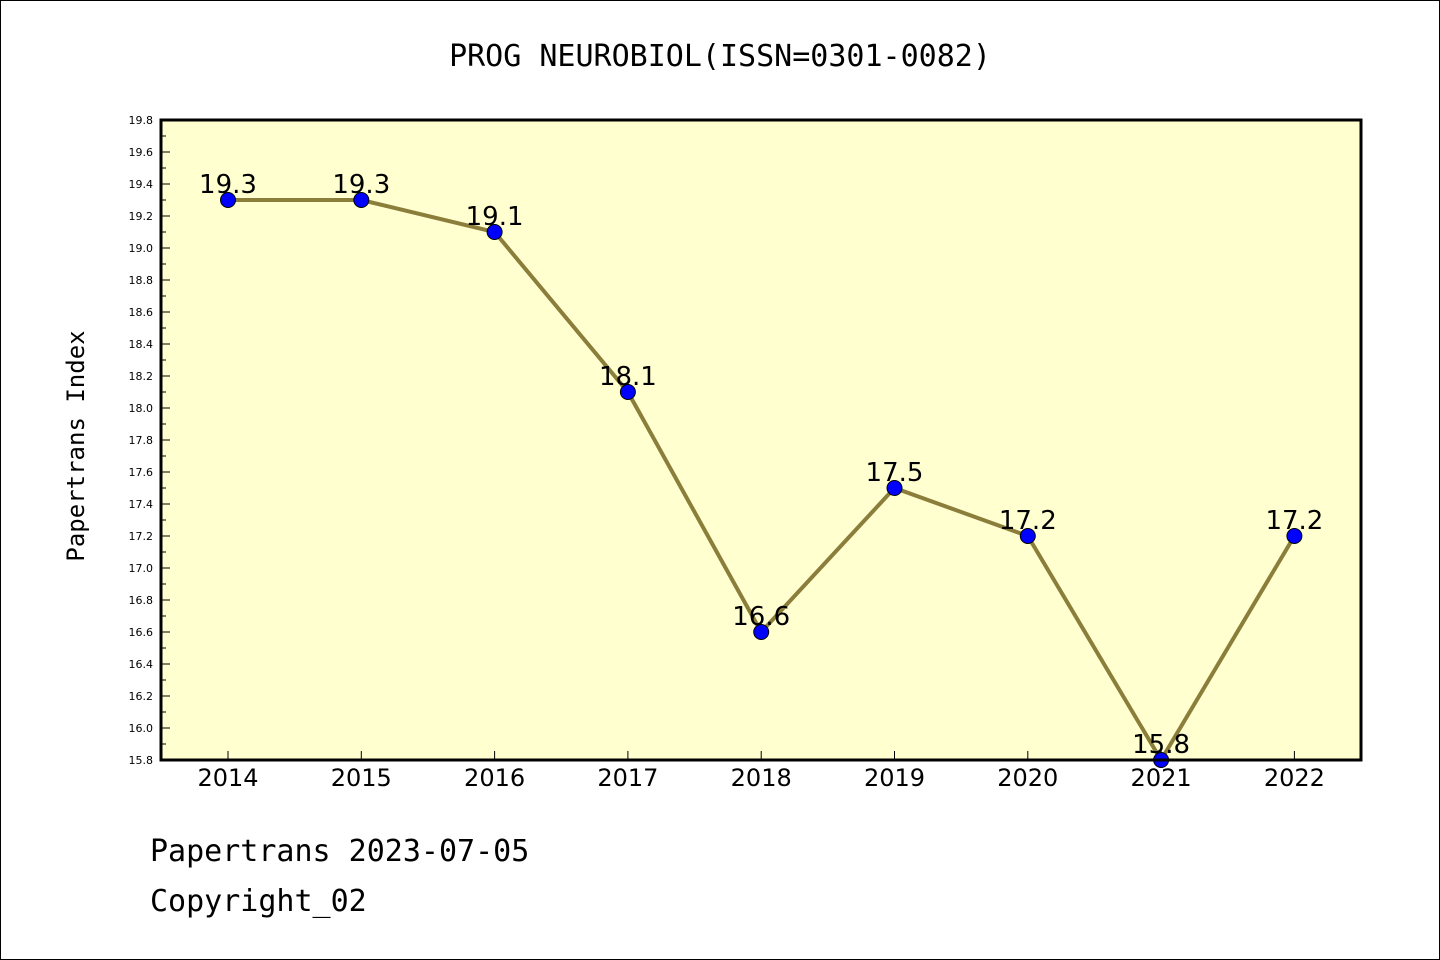 The image size is (1440, 960). Describe the element at coordinates (141, 504) in the screenshot. I see `y-tick-label: 17.4` at that location.